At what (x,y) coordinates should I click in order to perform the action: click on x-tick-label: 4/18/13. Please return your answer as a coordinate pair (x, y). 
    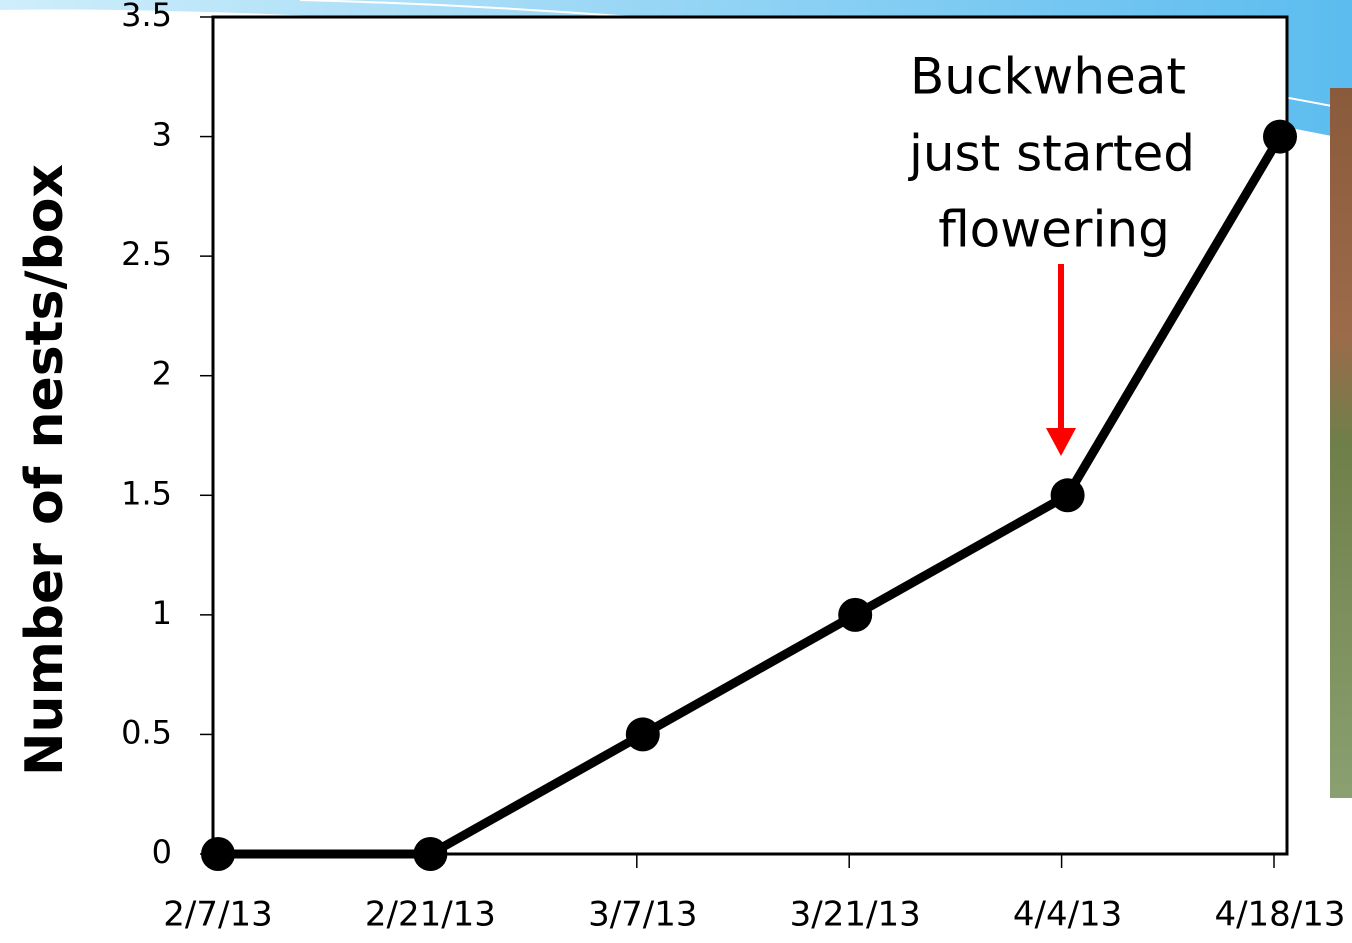
    Looking at the image, I should click on (1279, 915).